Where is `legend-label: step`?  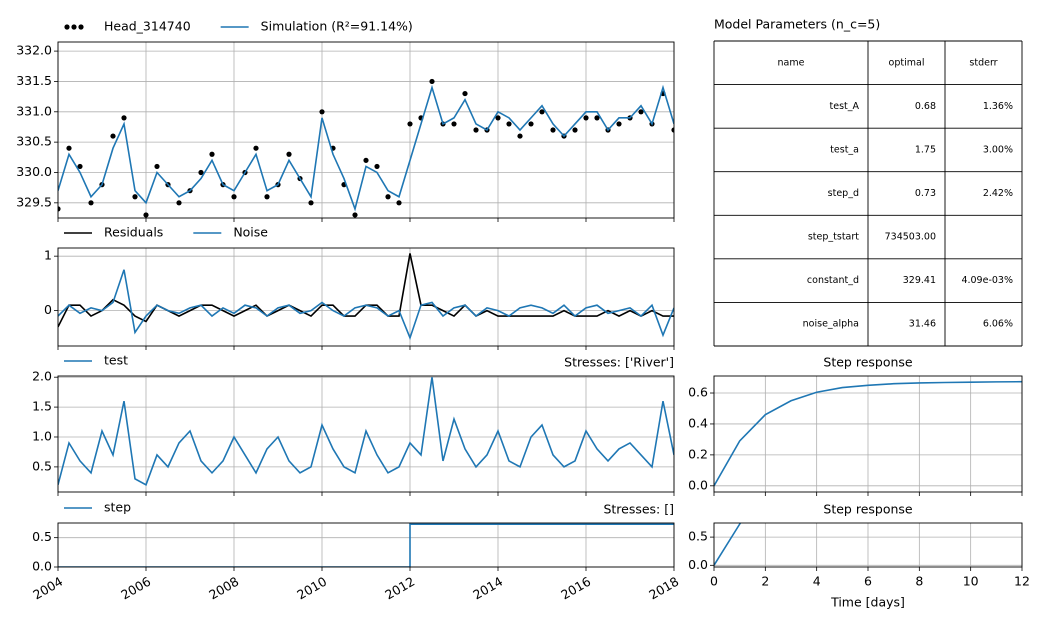
legend-label: step is located at coordinates (117, 507).